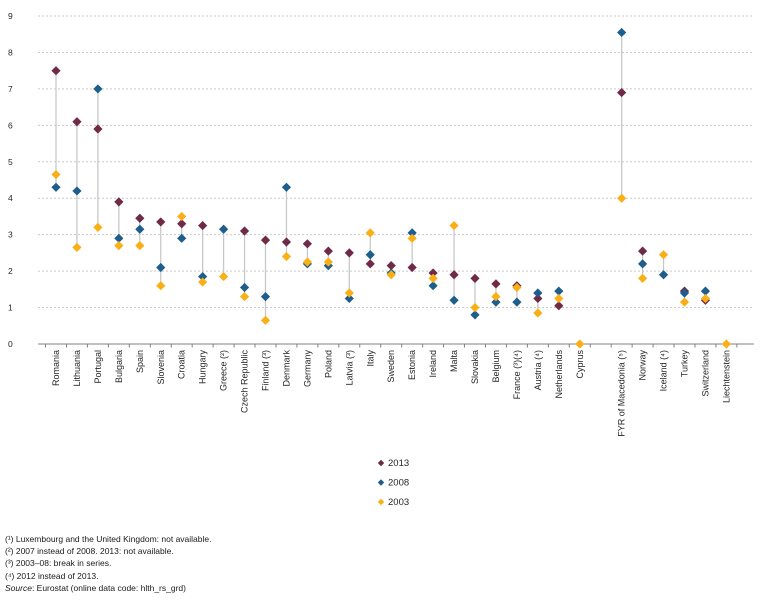  Describe the element at coordinates (10, 16) in the screenshot. I see `y-tick-label: 9` at that location.